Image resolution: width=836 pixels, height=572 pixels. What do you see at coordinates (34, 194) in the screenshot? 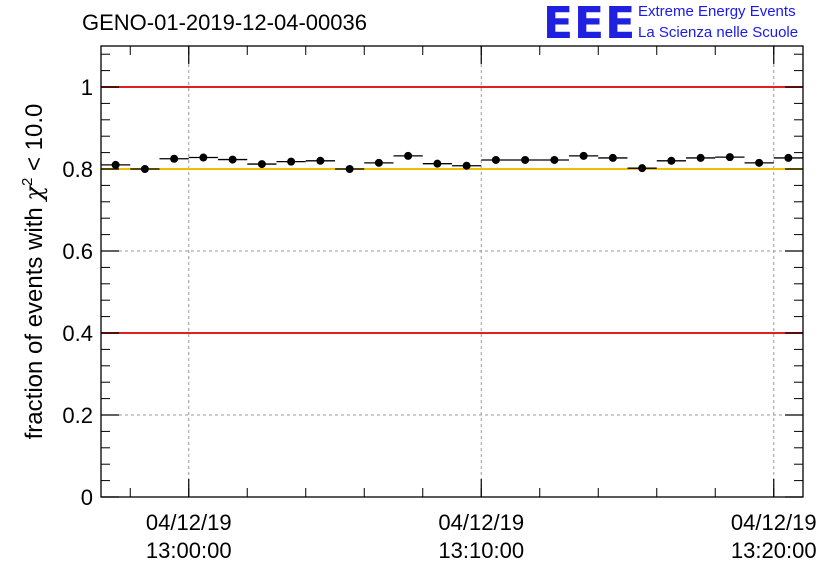
I see `y-axis-label-chi: χ` at bounding box center [34, 194].